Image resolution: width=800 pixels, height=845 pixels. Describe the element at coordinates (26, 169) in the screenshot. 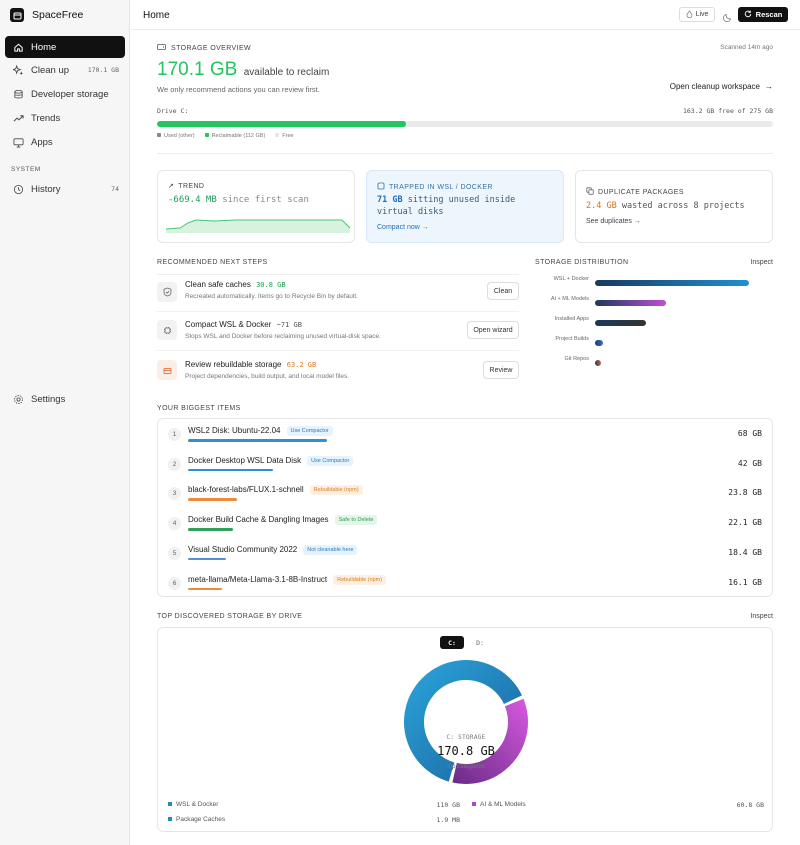

I see `sidebar-section-label: SYSTEM` at that location.